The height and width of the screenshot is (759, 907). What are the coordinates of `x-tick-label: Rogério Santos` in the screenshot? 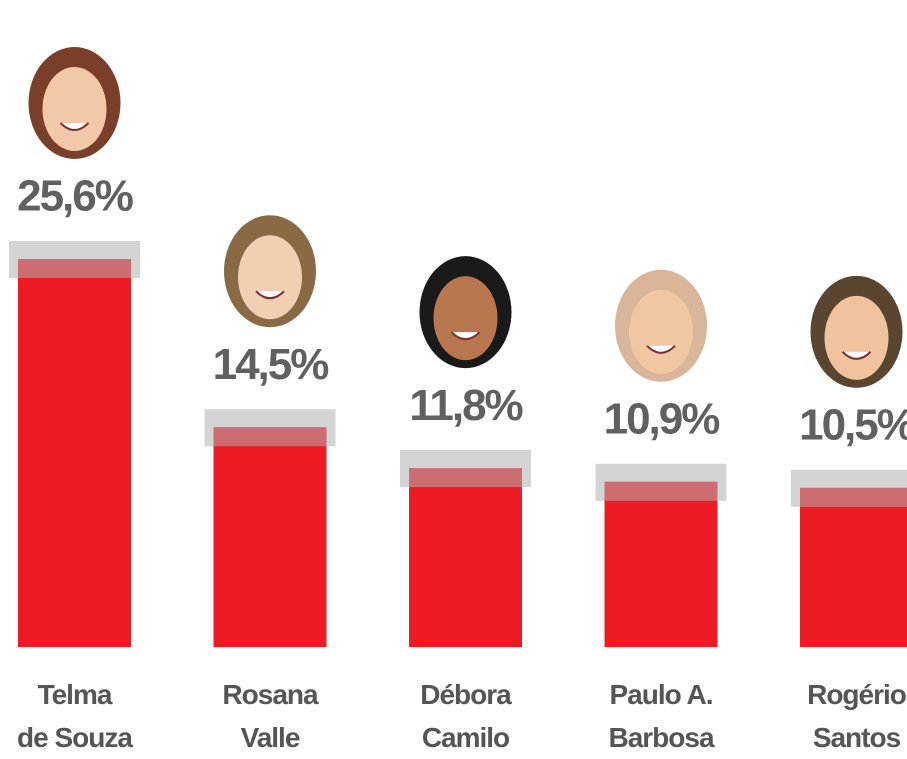 It's located at (857, 716).